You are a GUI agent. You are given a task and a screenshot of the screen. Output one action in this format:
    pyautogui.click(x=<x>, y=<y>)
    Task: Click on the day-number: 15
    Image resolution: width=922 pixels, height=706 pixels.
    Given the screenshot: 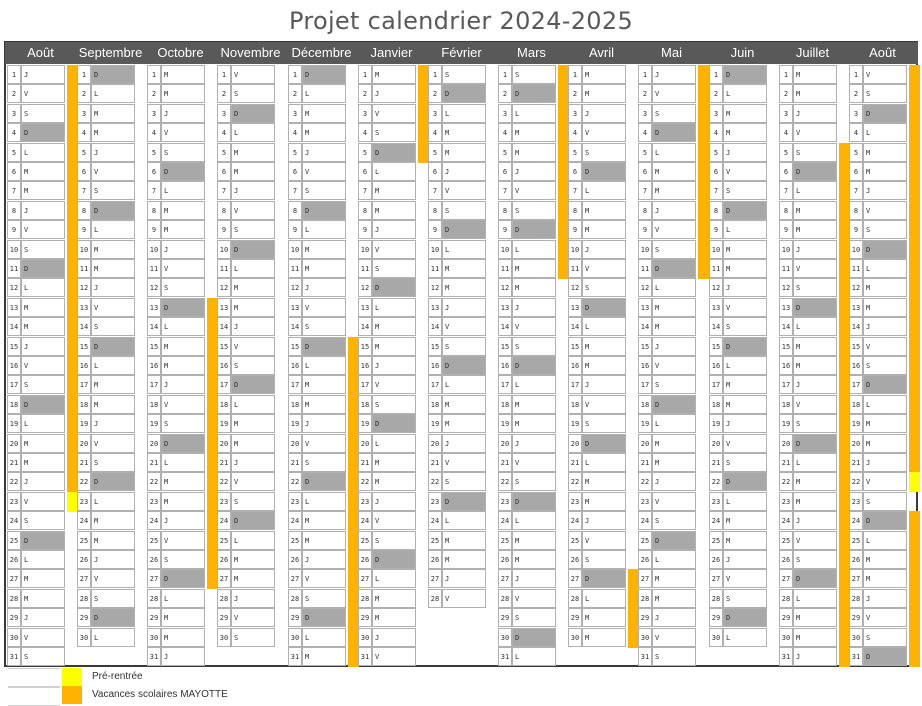 What is the action you would take?
    pyautogui.click(x=84, y=346)
    